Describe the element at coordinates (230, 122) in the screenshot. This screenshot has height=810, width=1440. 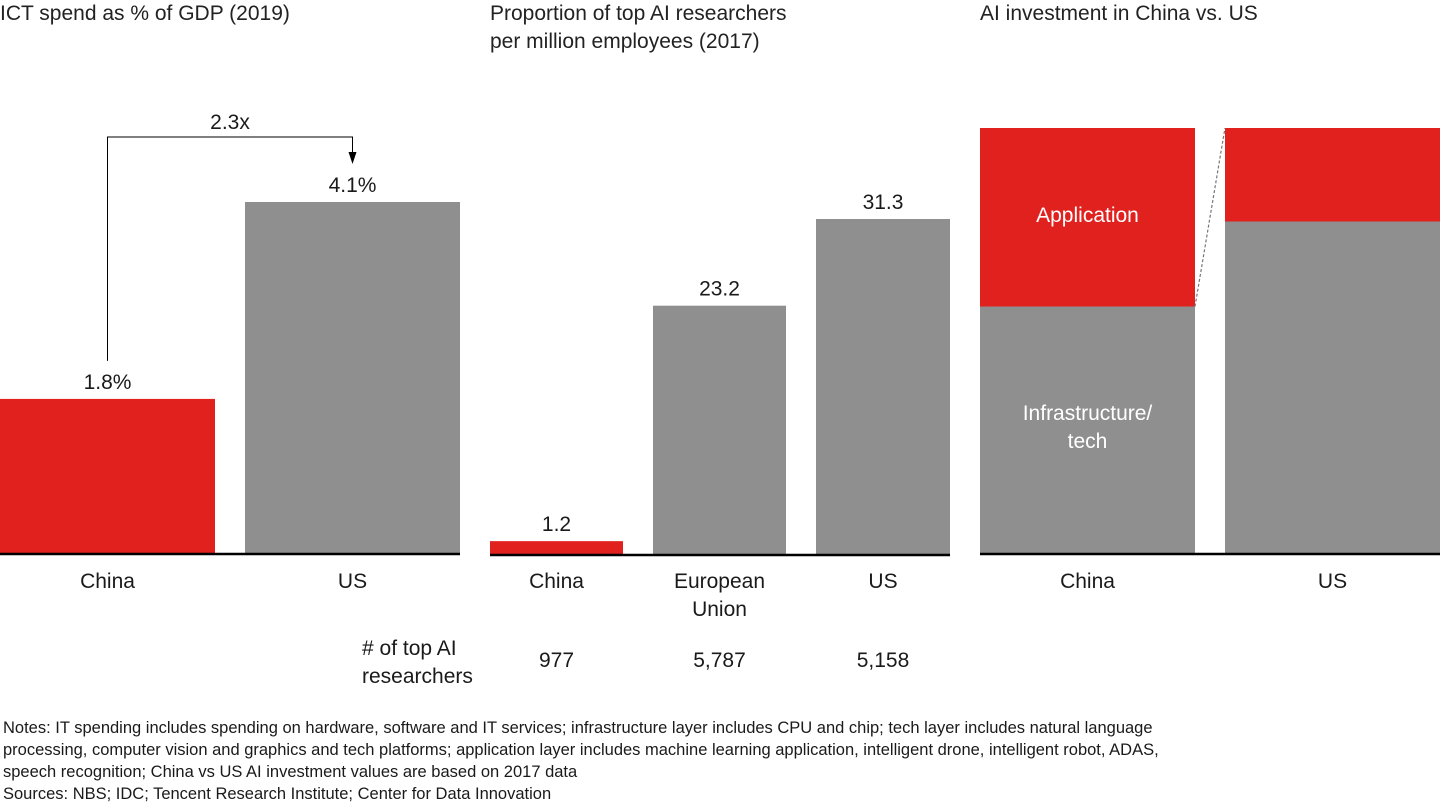
I see `ratio-annotation: 2.3x` at that location.